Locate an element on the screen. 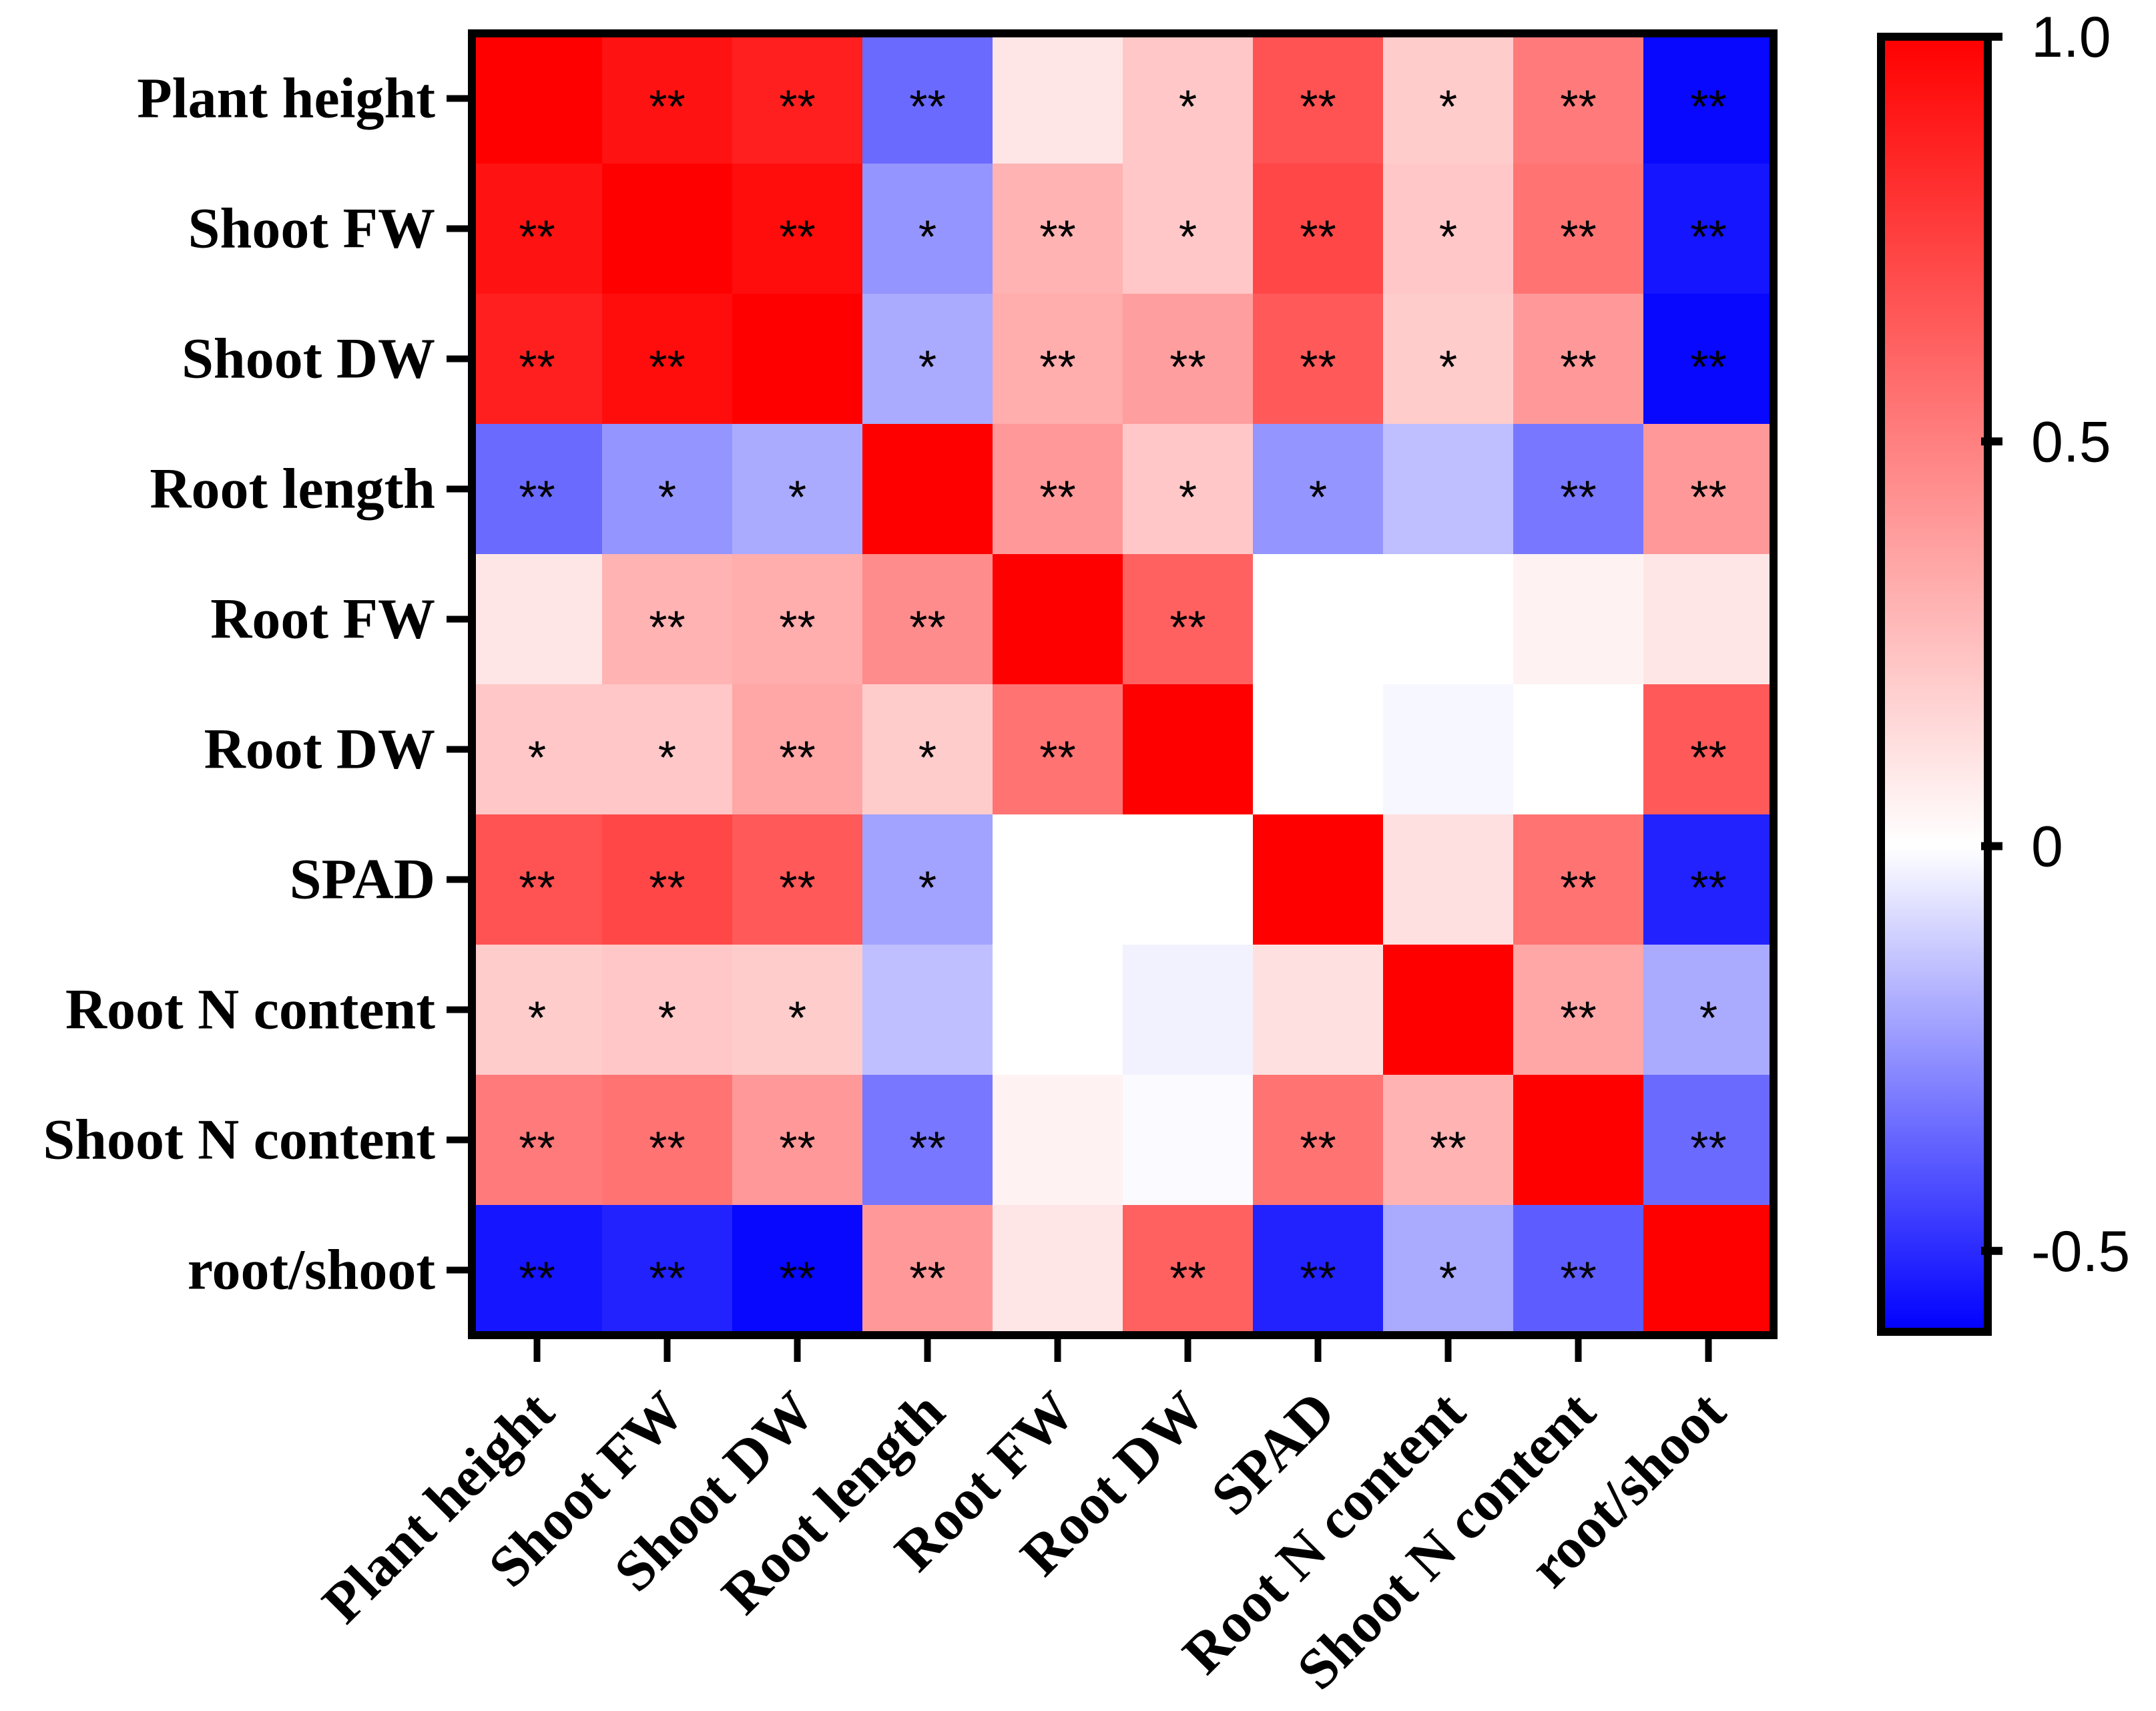 The width and height of the screenshot is (2156, 1711). significance-root-length-shoot-n-content: ** is located at coordinates (1578, 497).